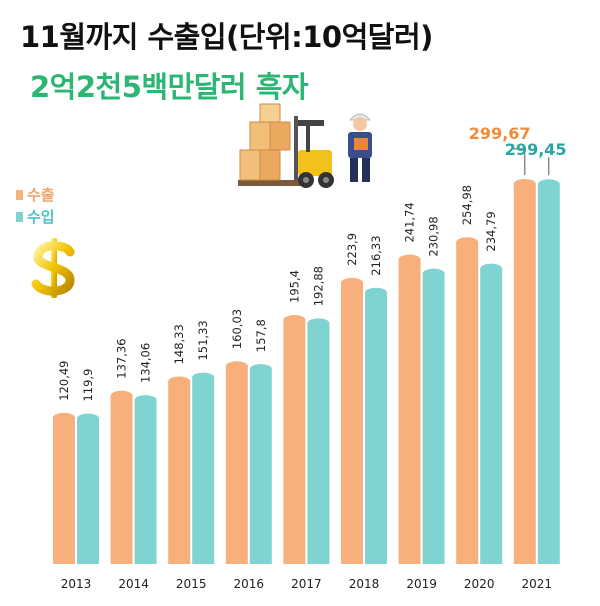  What do you see at coordinates (479, 584) in the screenshot?
I see `x-tick-label-2020: 2020` at bounding box center [479, 584].